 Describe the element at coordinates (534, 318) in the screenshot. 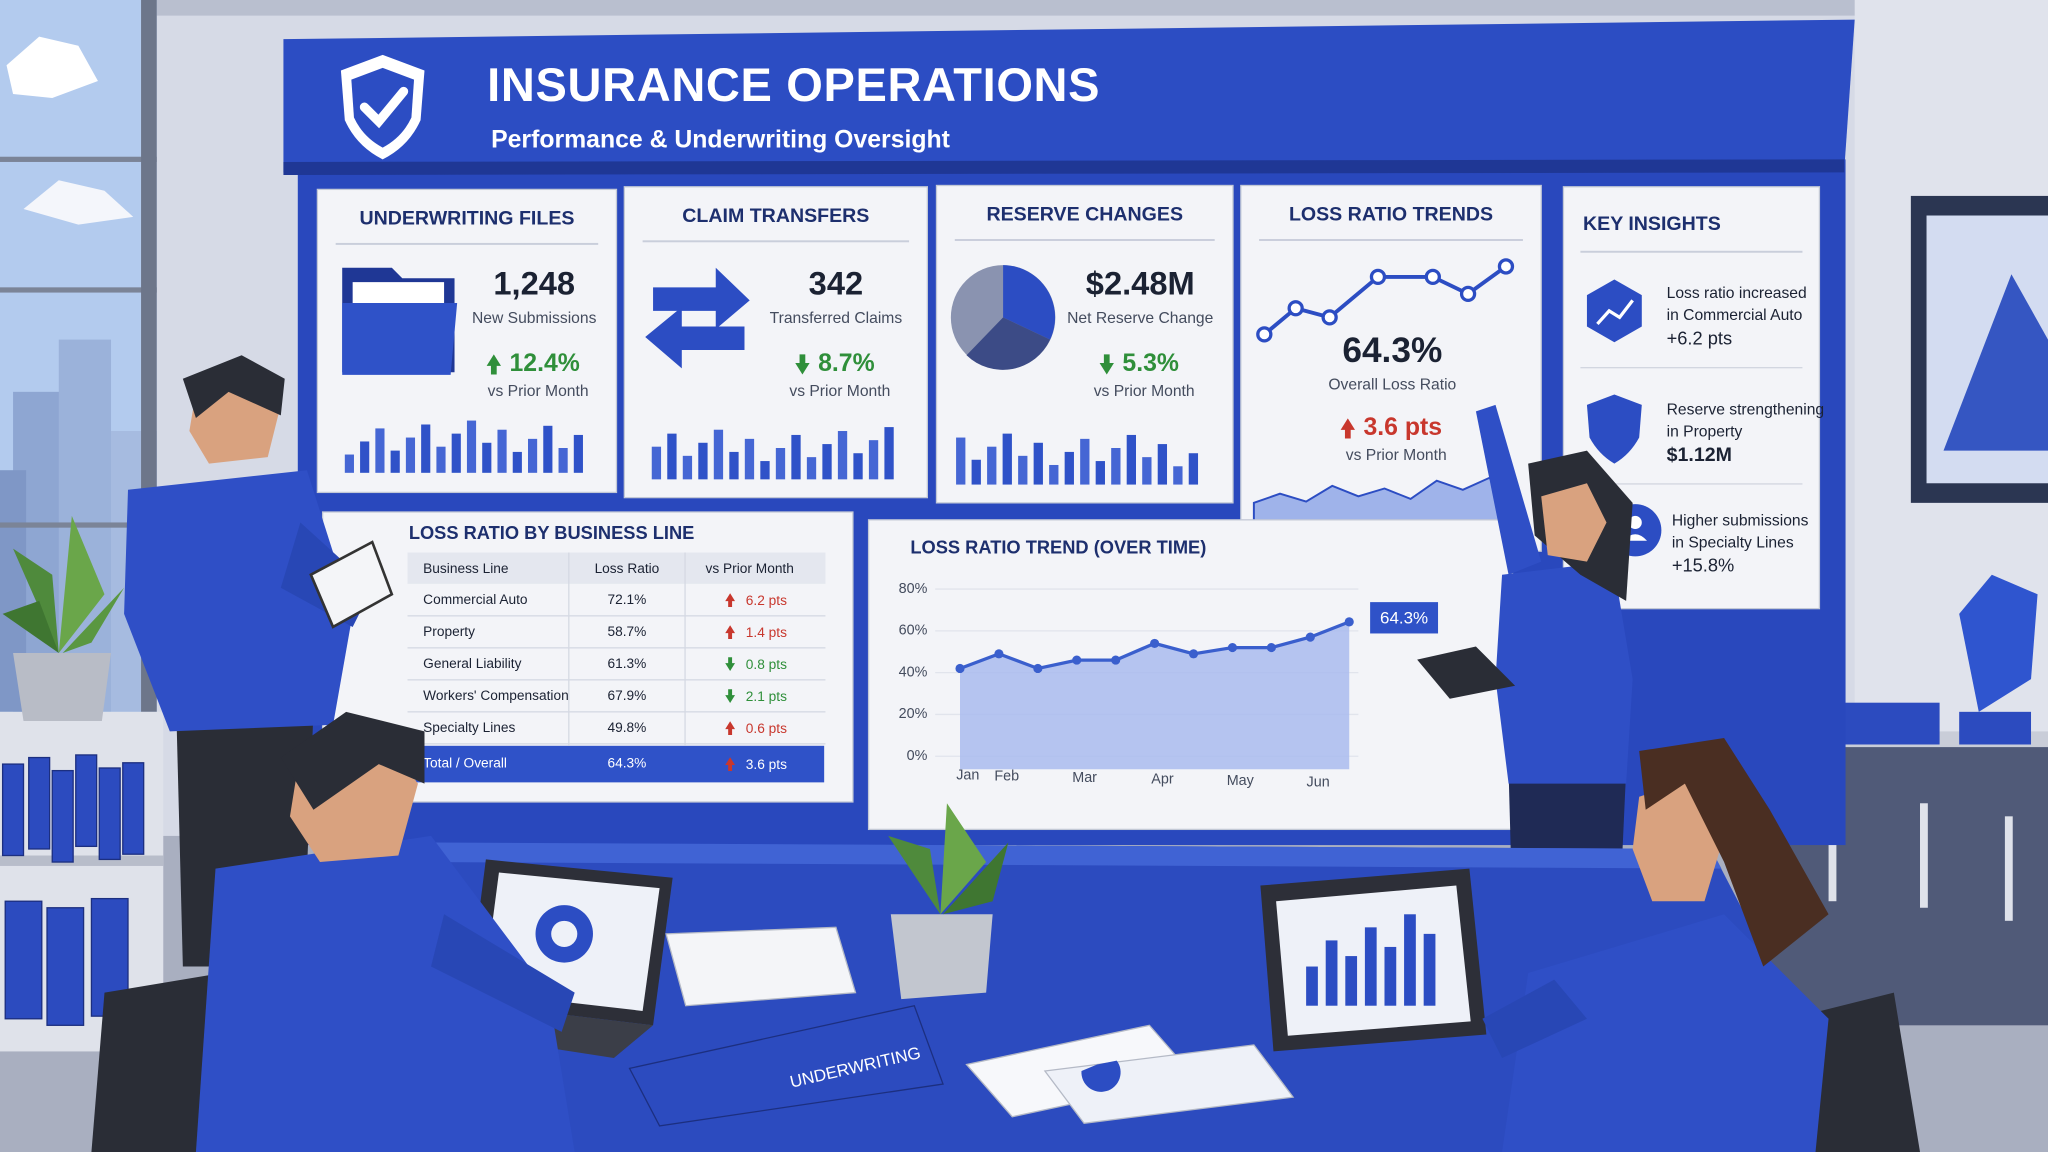

I see `kpi-label: New Submissions` at that location.